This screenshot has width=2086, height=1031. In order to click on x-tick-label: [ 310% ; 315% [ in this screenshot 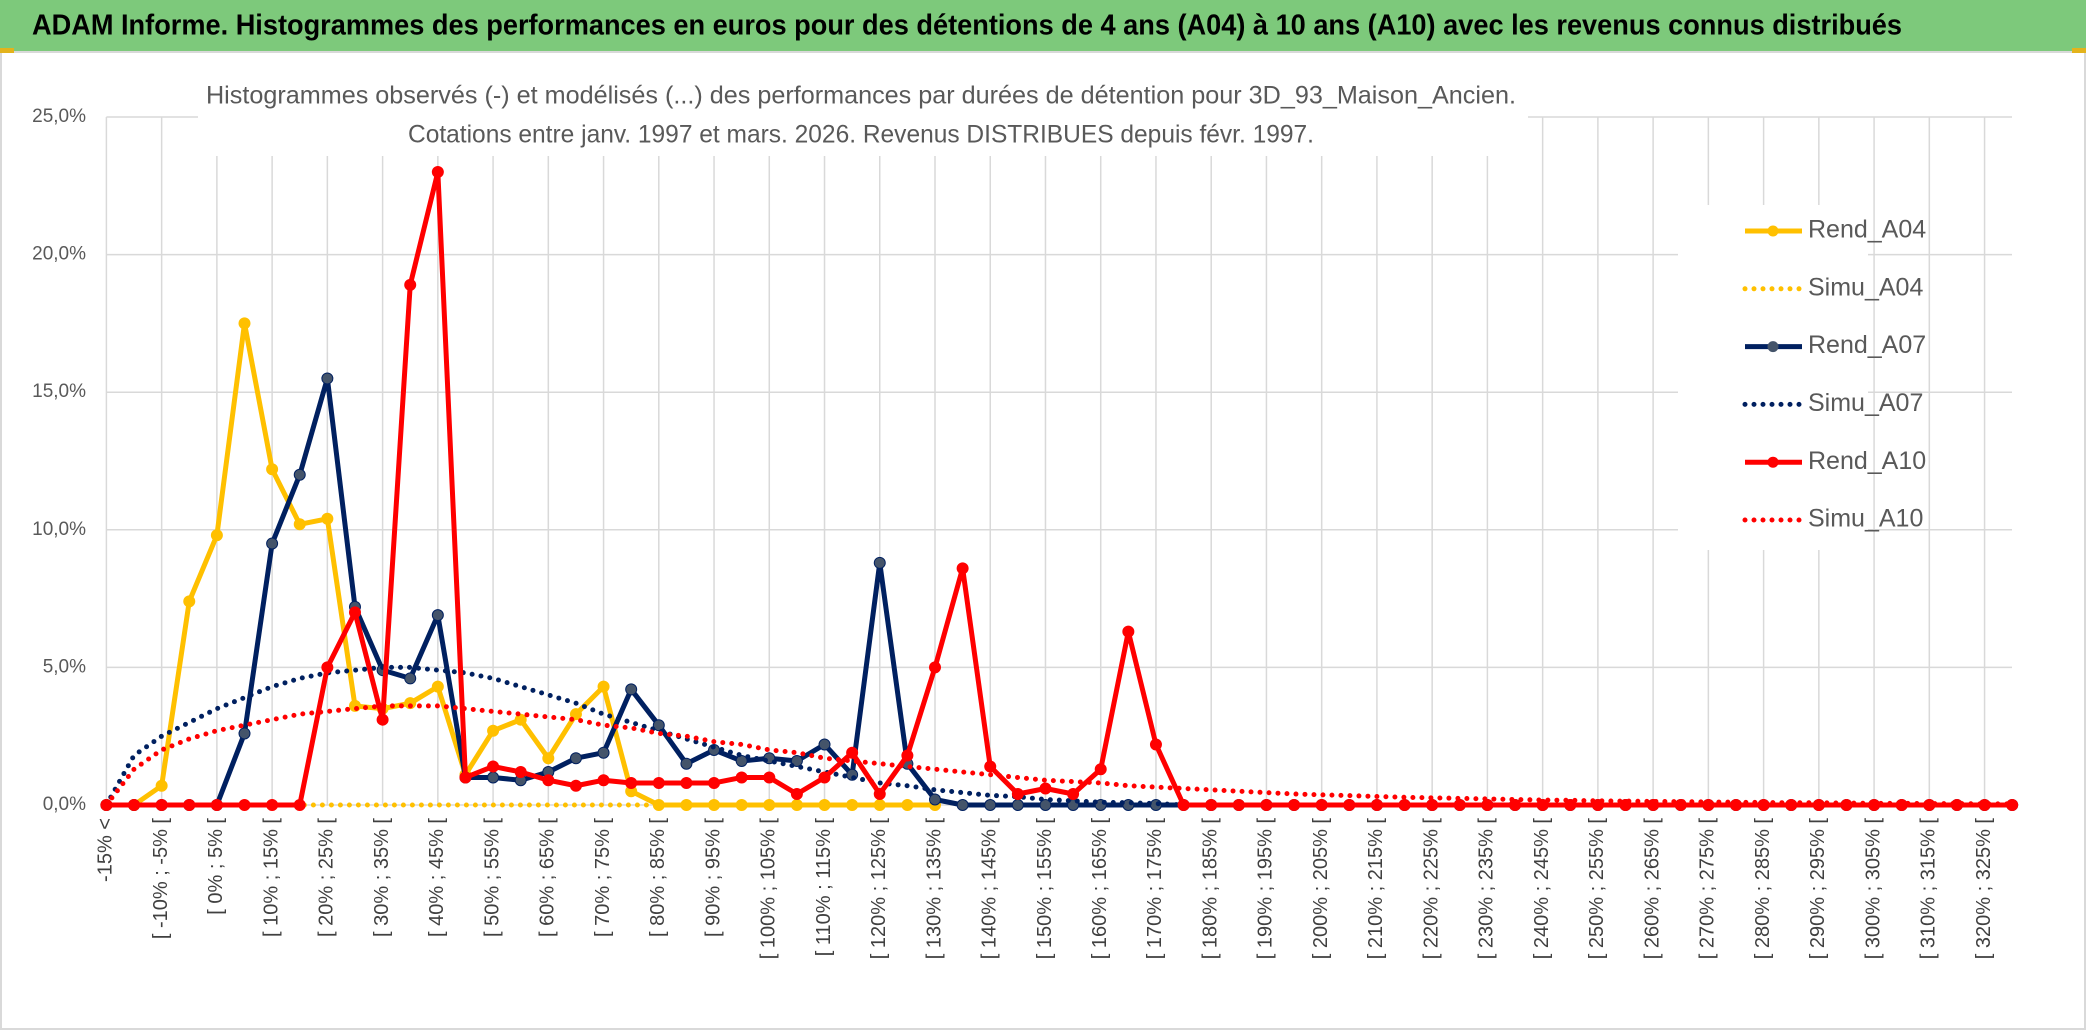, I will do `click(1929, 889)`.